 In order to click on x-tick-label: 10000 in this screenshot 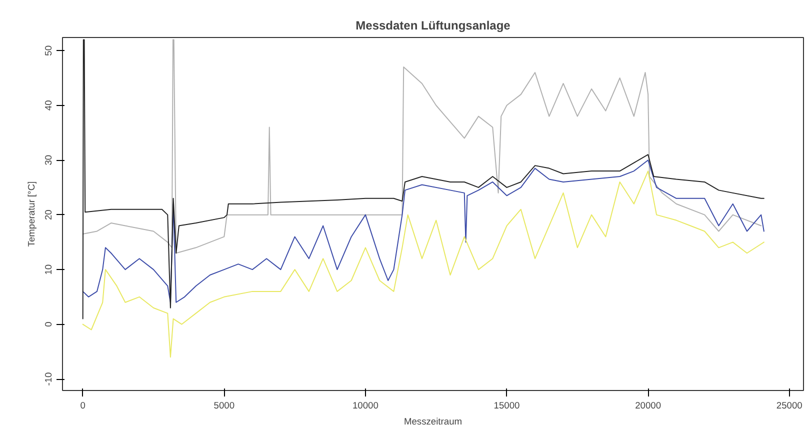, I will do `click(365, 405)`.